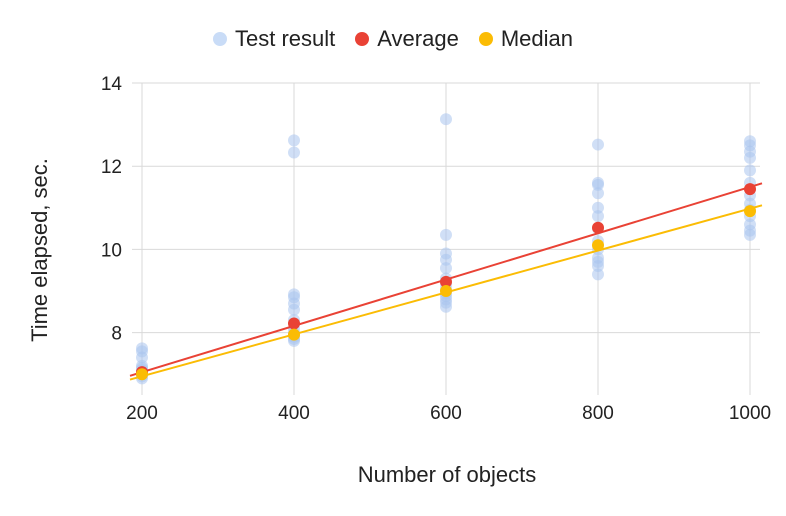  Describe the element at coordinates (116, 334) in the screenshot. I see `y-tick-label: 8` at that location.